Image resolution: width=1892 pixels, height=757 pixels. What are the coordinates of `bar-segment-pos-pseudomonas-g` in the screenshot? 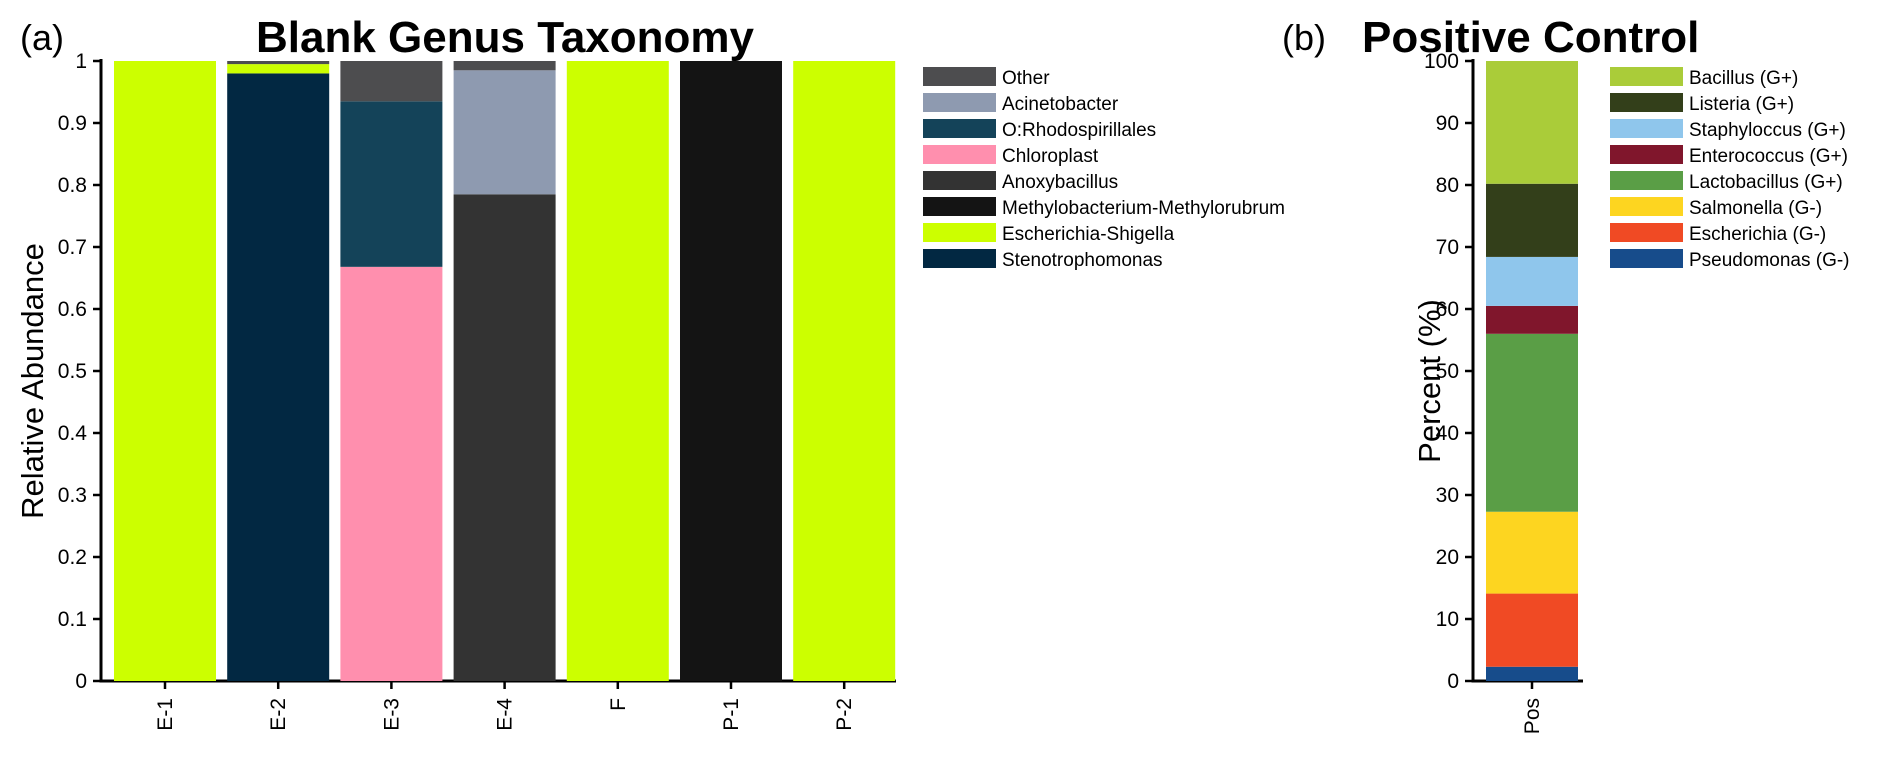 It's located at (1532, 673).